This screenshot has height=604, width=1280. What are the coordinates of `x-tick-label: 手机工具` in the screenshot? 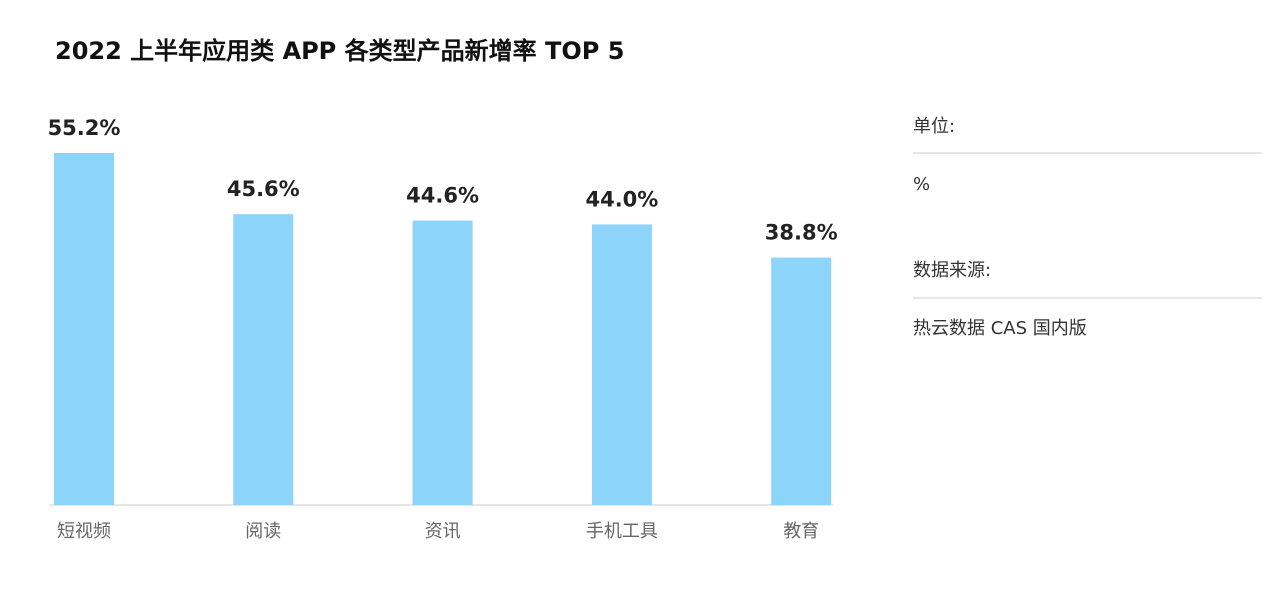 It's located at (622, 531).